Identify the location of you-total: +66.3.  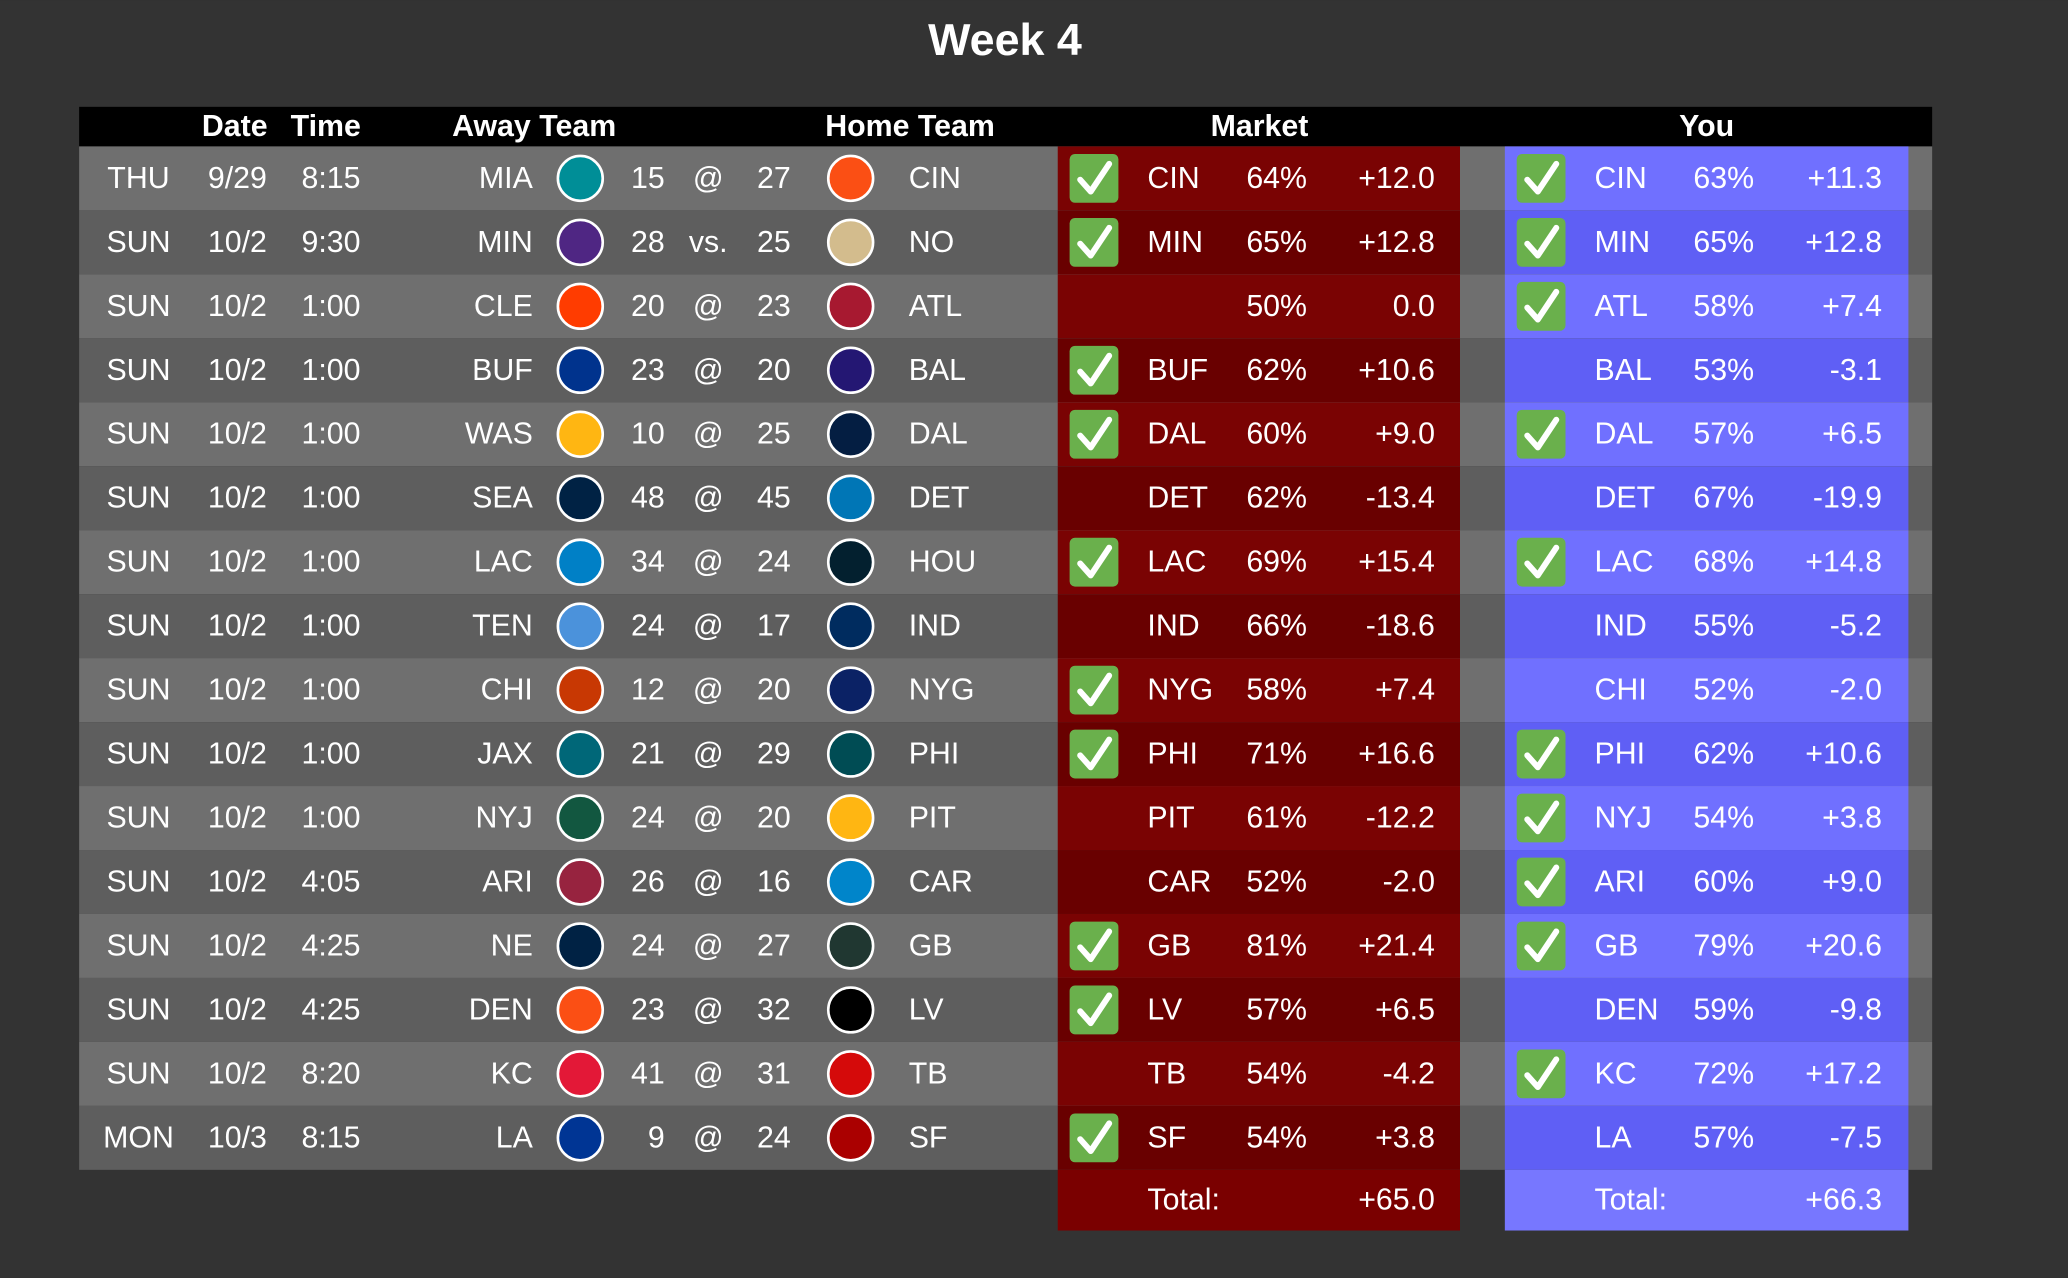
(1843, 1200).